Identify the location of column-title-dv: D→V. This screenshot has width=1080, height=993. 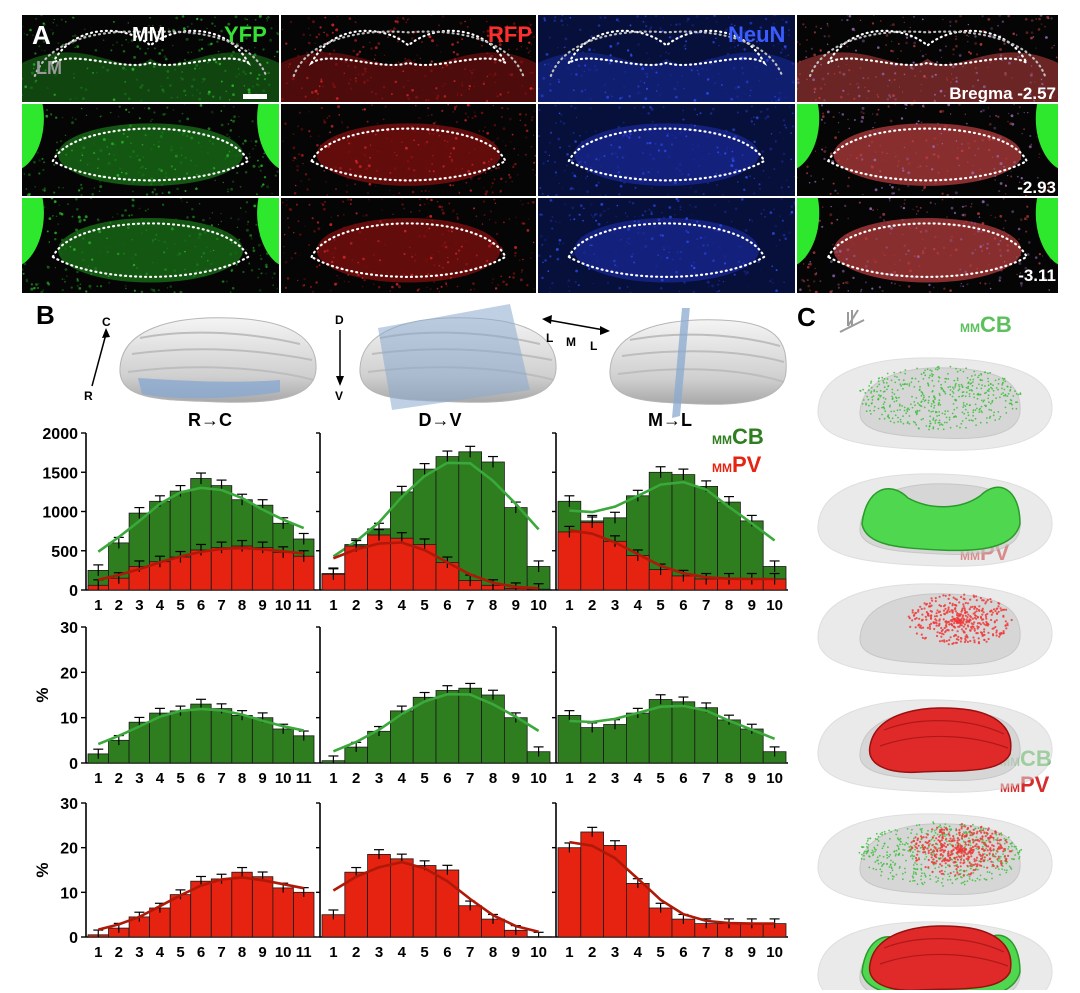
(440, 420).